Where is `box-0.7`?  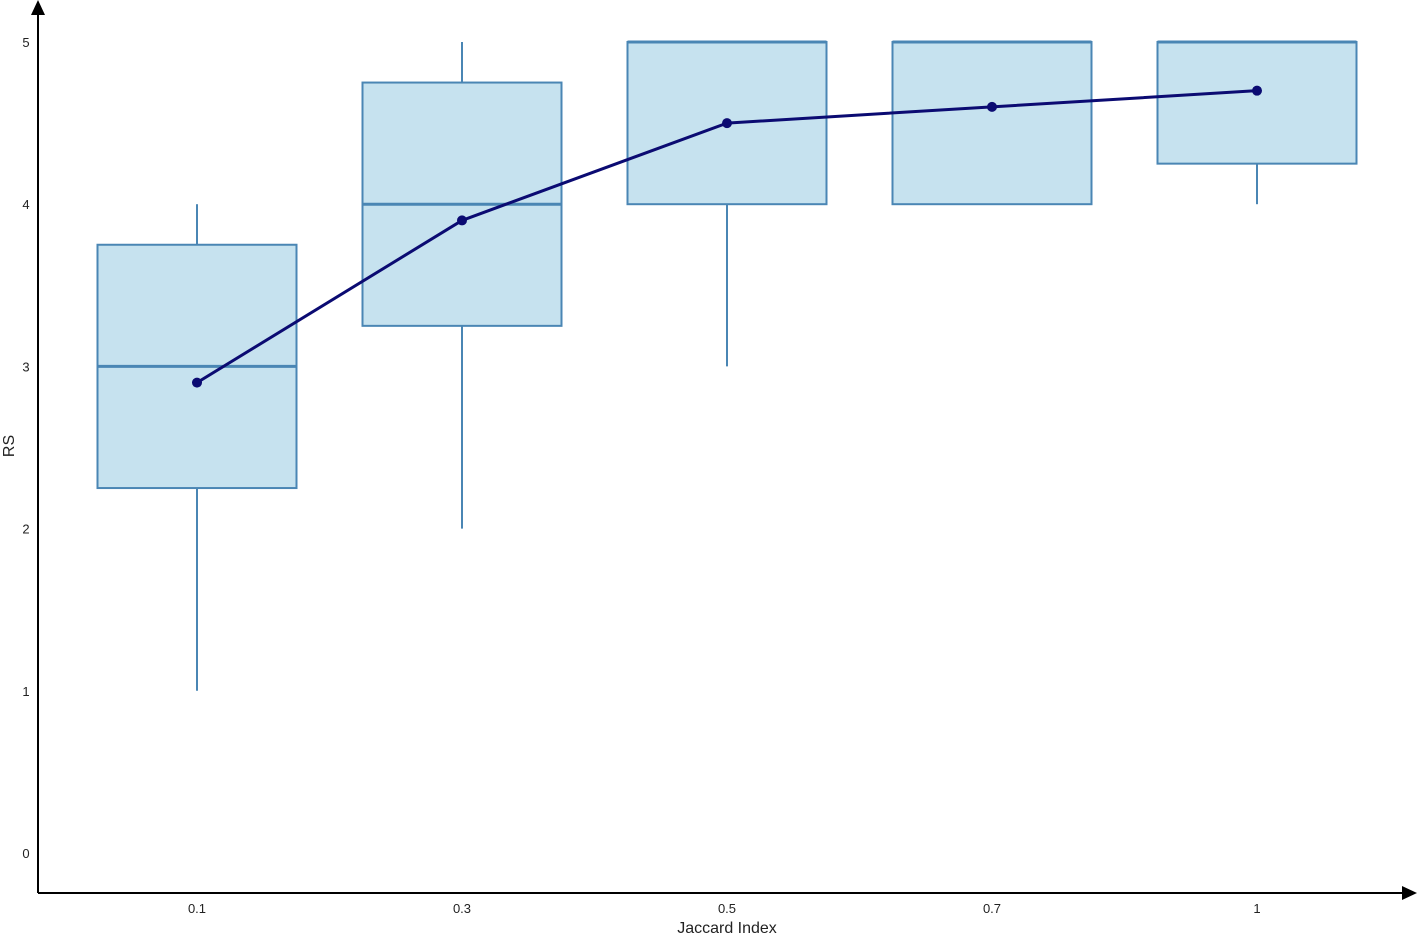
box-0.7 is located at coordinates (992, 123).